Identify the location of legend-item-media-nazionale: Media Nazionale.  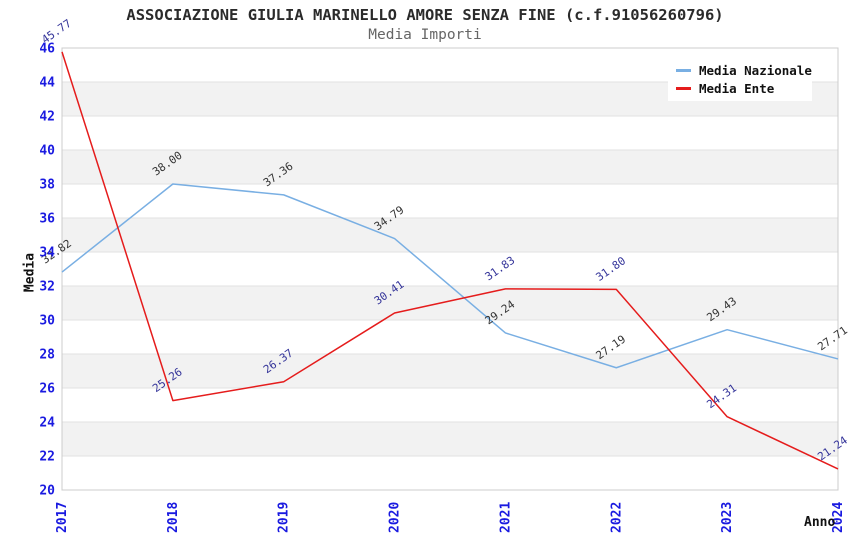
(744, 70).